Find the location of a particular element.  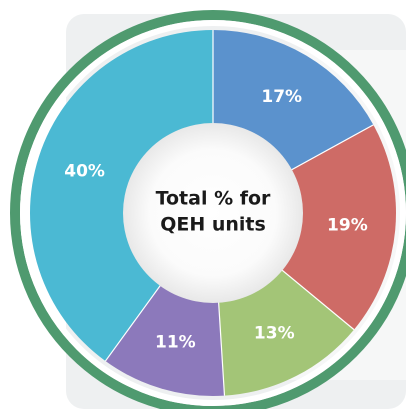

chart-title-line-1: Total % for is located at coordinates (213, 199).